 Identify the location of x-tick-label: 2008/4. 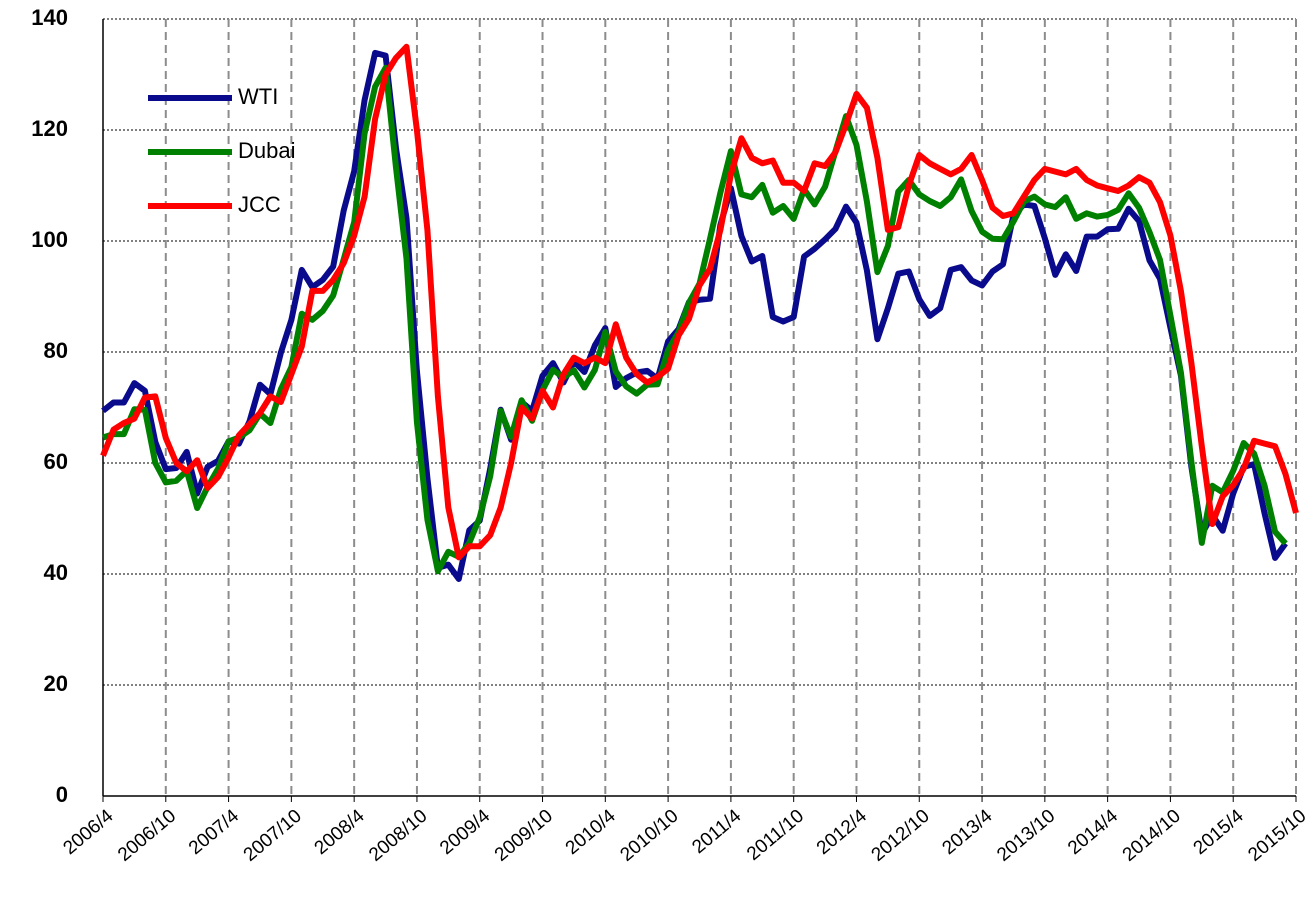
(340, 832).